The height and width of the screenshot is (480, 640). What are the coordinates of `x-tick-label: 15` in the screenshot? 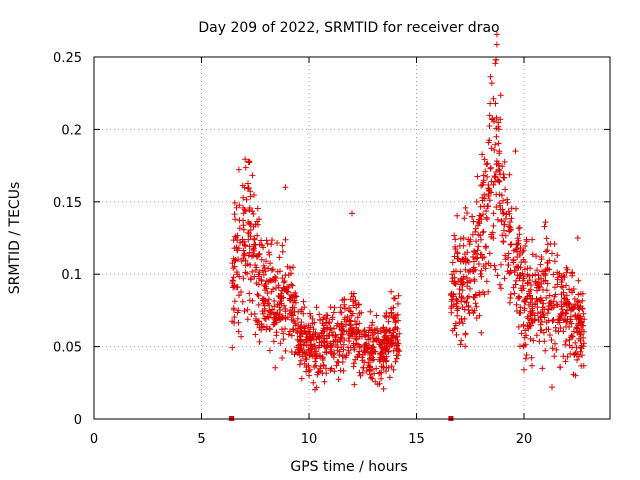 It's located at (416, 439).